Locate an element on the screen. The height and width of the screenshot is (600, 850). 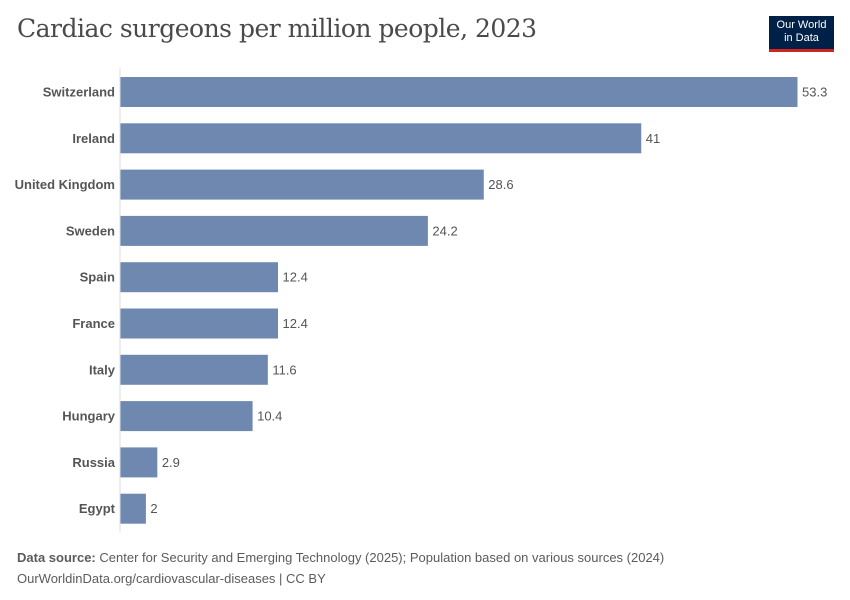
category-label: Spain is located at coordinates (97, 277).